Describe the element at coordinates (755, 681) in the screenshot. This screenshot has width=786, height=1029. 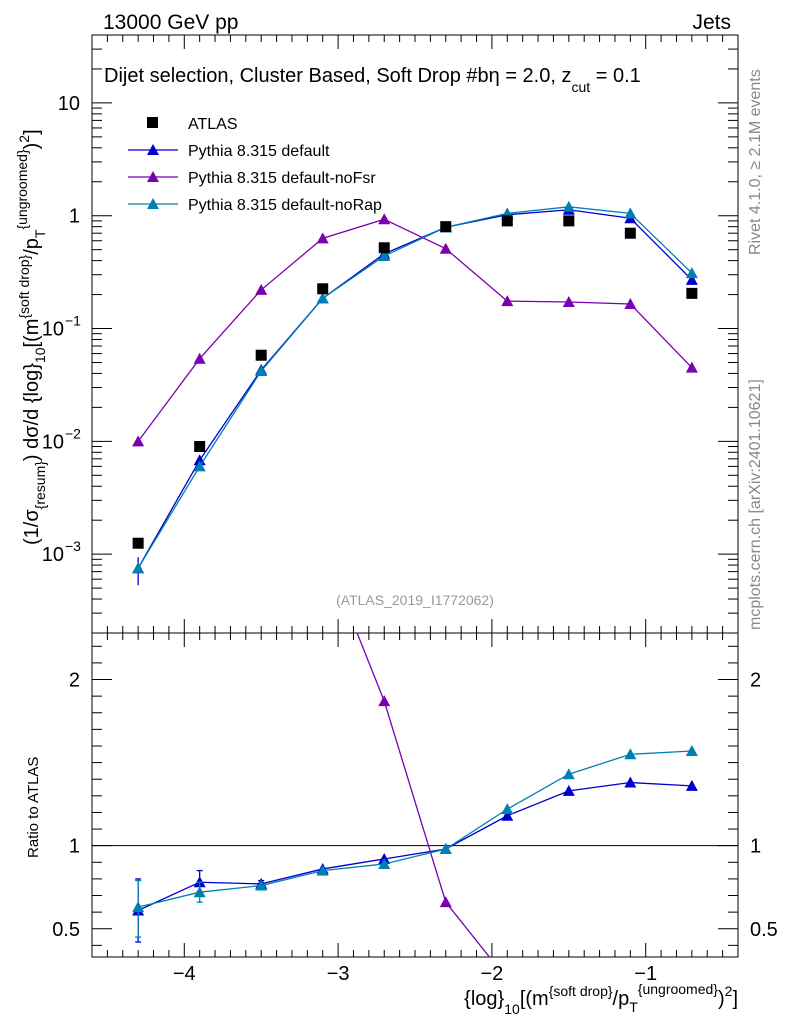
I see `ratio-y-tick-label-right: 2` at that location.